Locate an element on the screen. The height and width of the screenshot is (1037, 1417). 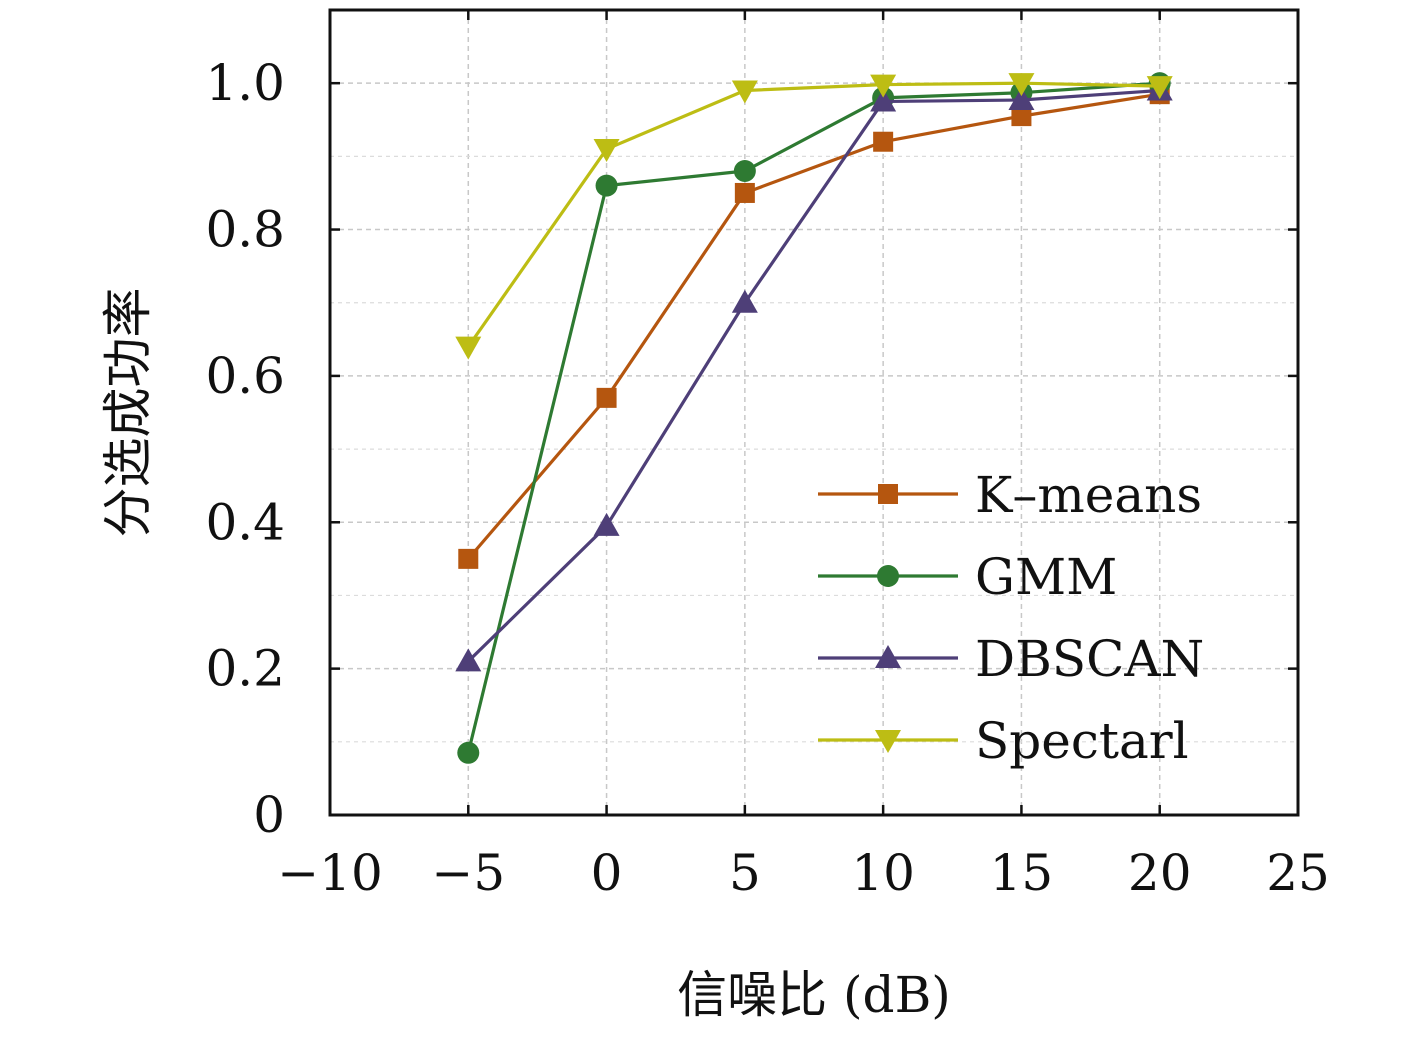
legend-item-spectarl: Spectarl is located at coordinates (1003, 741).